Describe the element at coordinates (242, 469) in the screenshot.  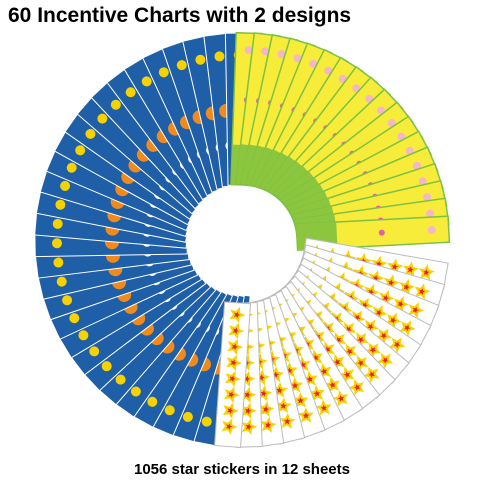
I see `caption: 1056 star stickers in 12 sheets` at that location.